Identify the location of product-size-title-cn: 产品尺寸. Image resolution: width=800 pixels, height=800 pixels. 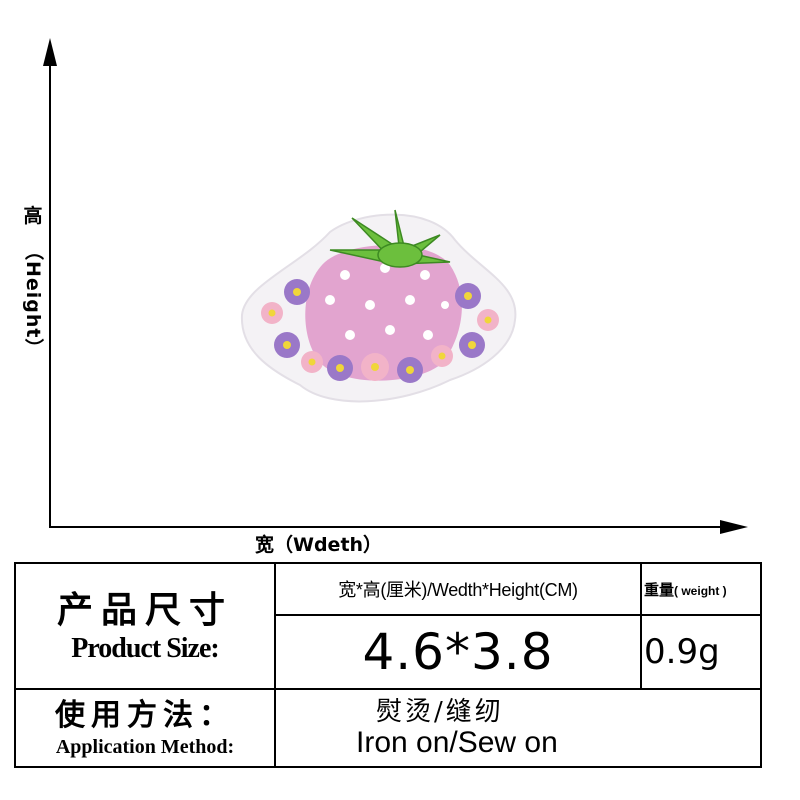
(144, 610).